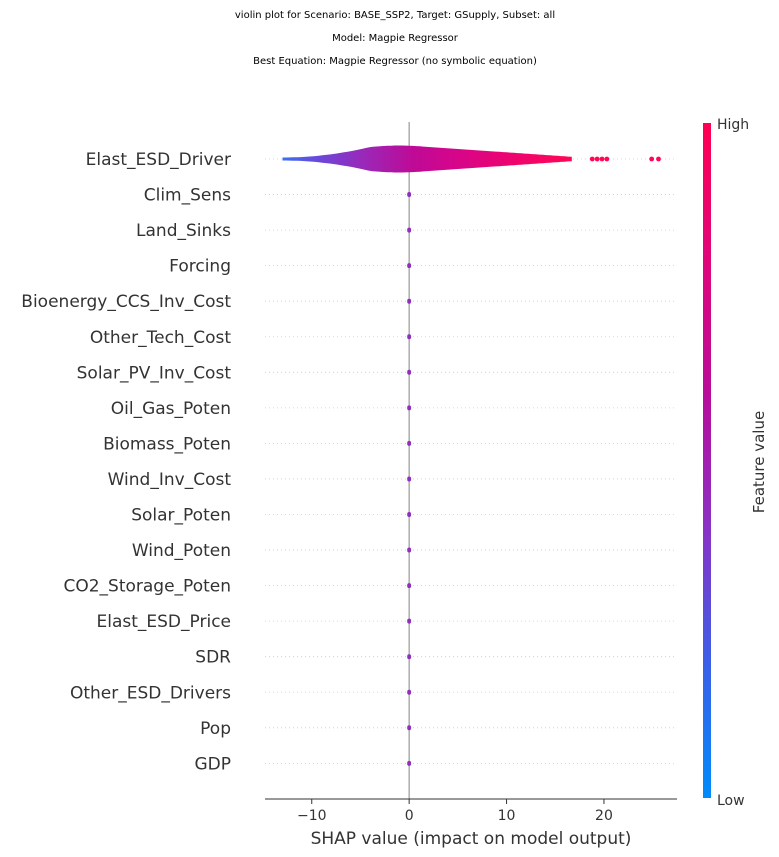  What do you see at coordinates (160, 338) in the screenshot?
I see `feature-label: Other_Tech_Cost` at bounding box center [160, 338].